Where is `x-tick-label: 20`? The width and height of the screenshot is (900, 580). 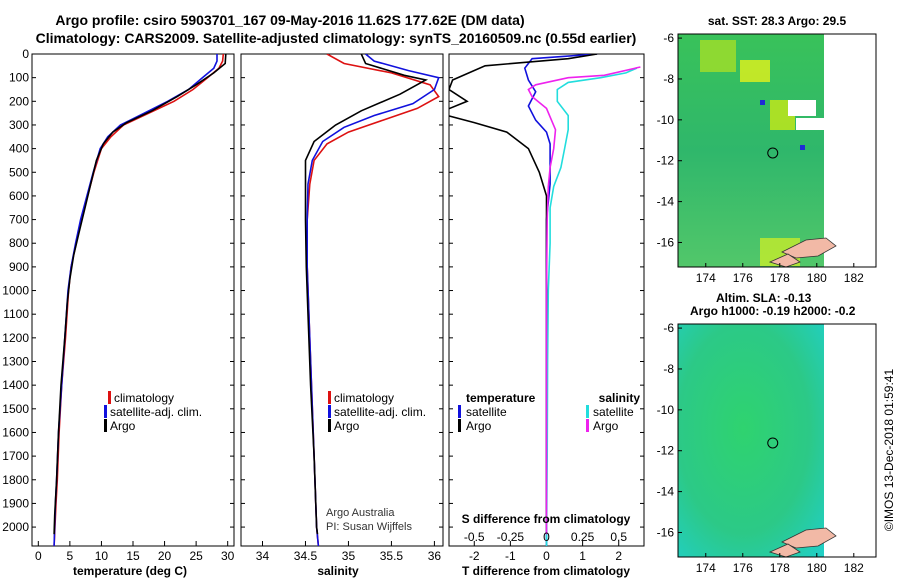 x-tick-label: 20 is located at coordinates (165, 556).